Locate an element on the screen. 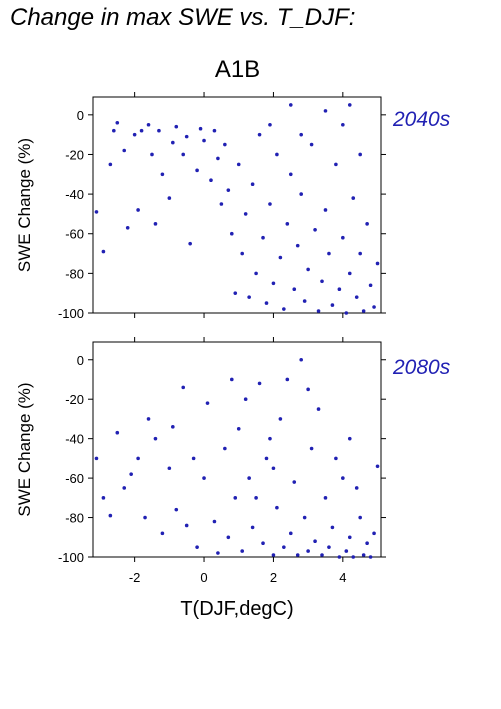 This screenshot has width=501, height=709. y-tick-label: -20 is located at coordinates (74, 399).